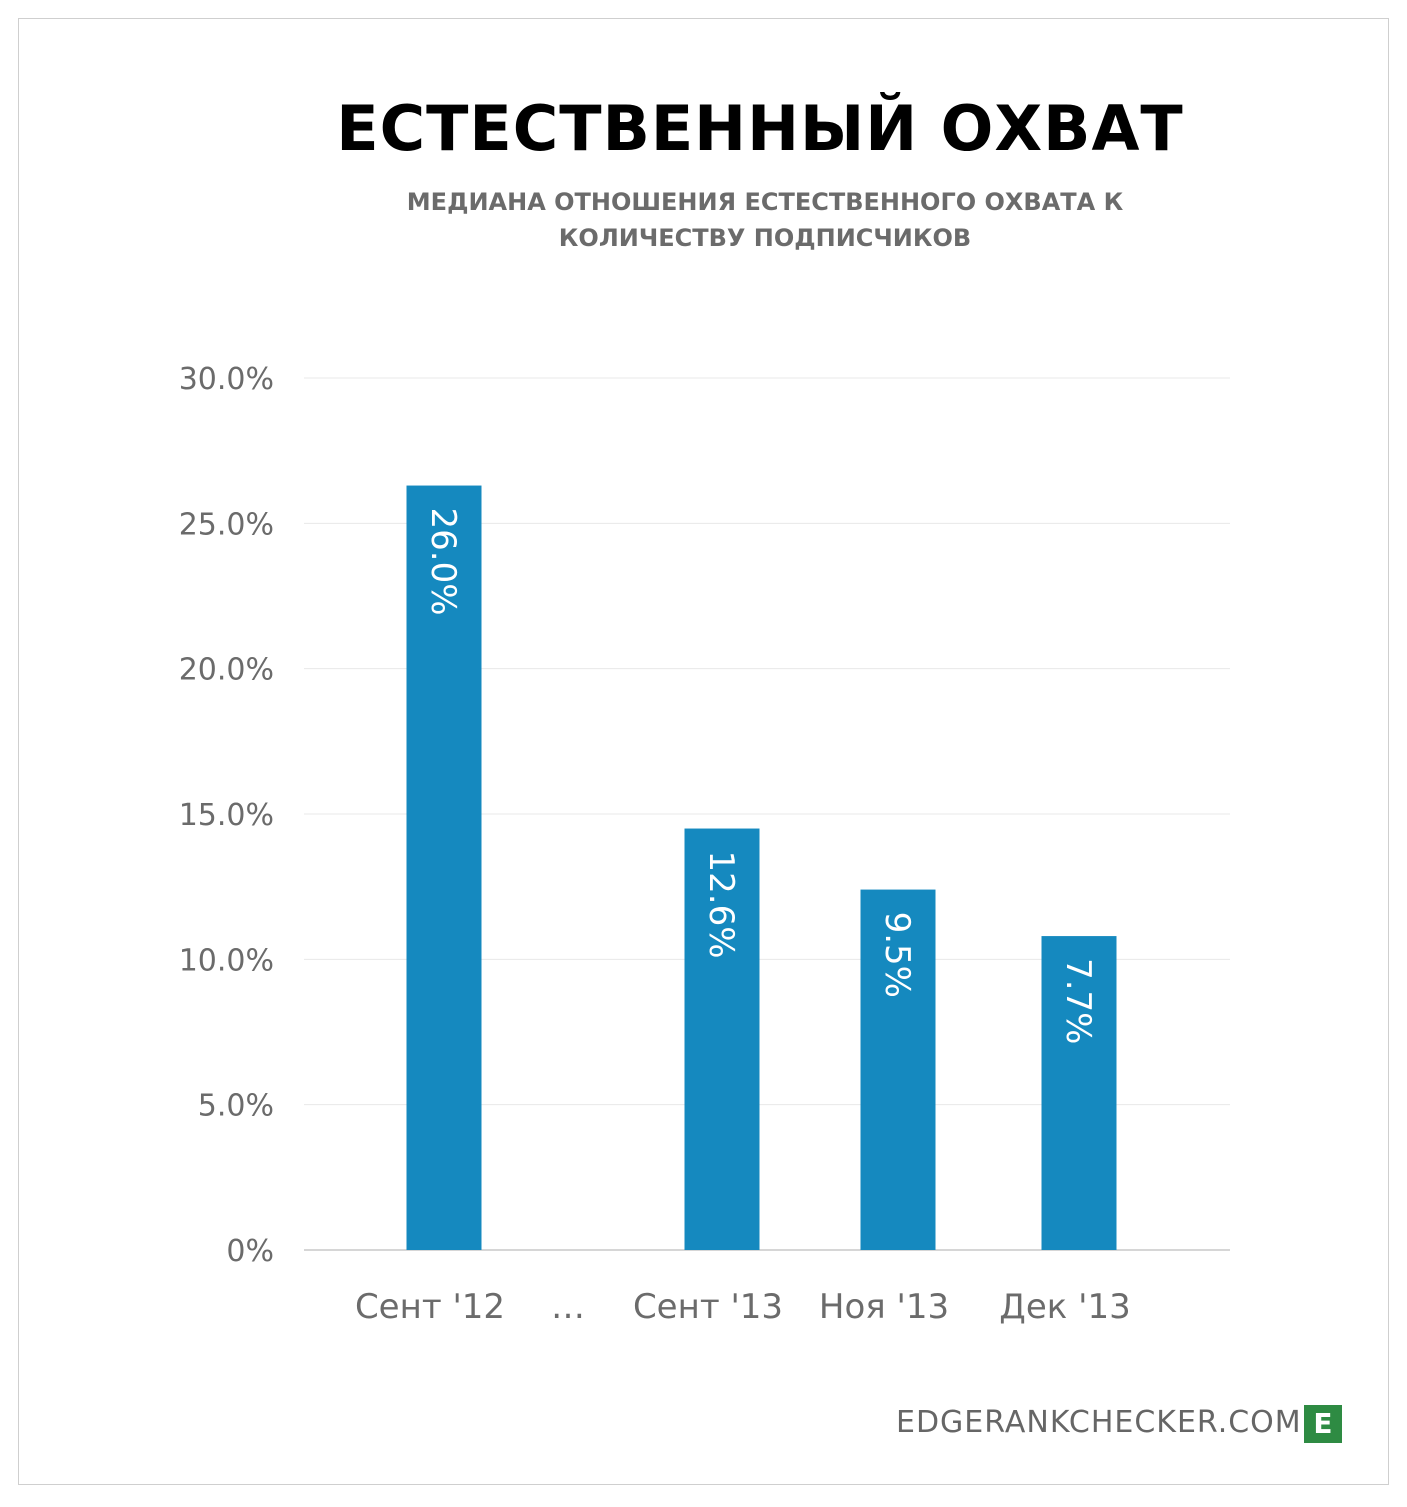  I want to click on y-tick-label: 15.0%, so click(226, 815).